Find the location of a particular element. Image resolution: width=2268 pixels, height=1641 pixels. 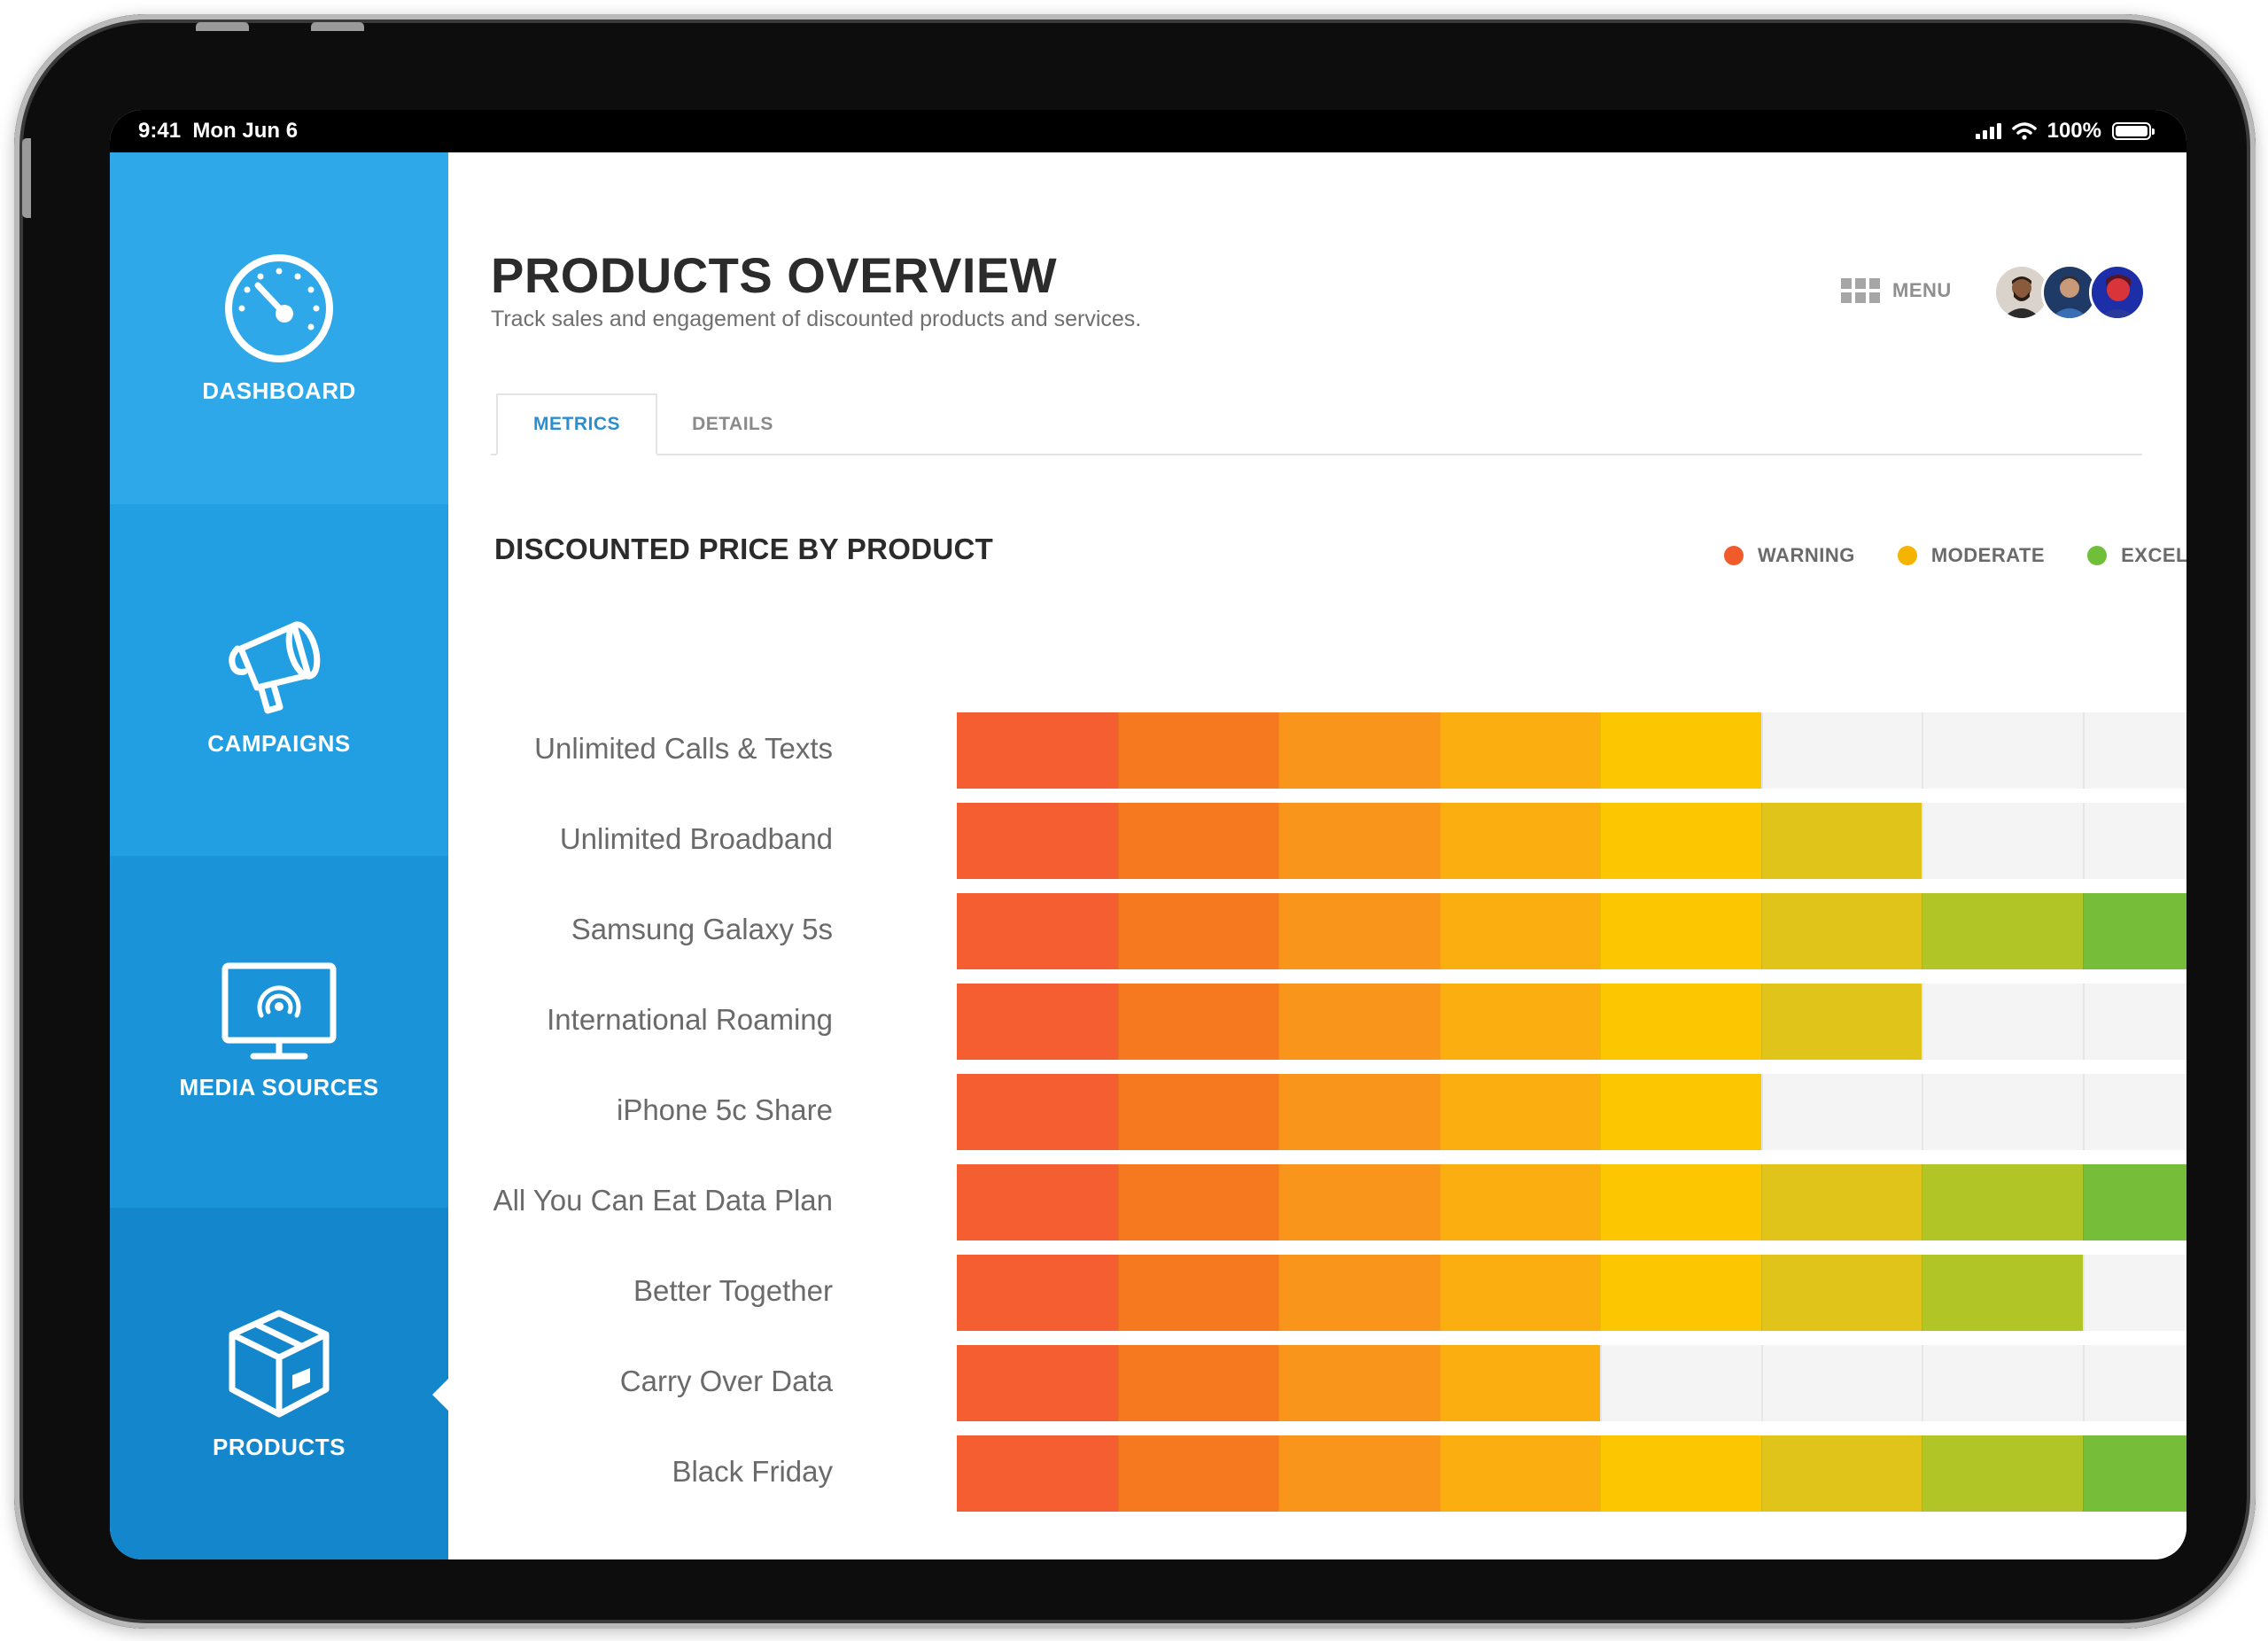

signal-icon is located at coordinates (1988, 131).